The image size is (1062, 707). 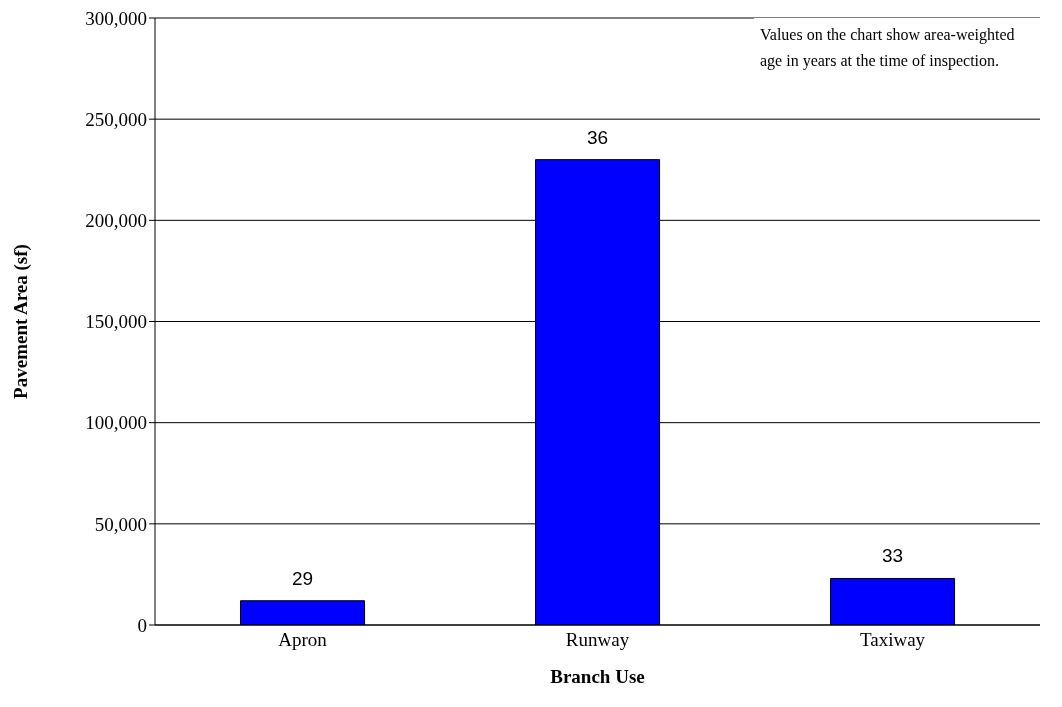 What do you see at coordinates (892, 640) in the screenshot?
I see `x-tick-label: Taxiway` at bounding box center [892, 640].